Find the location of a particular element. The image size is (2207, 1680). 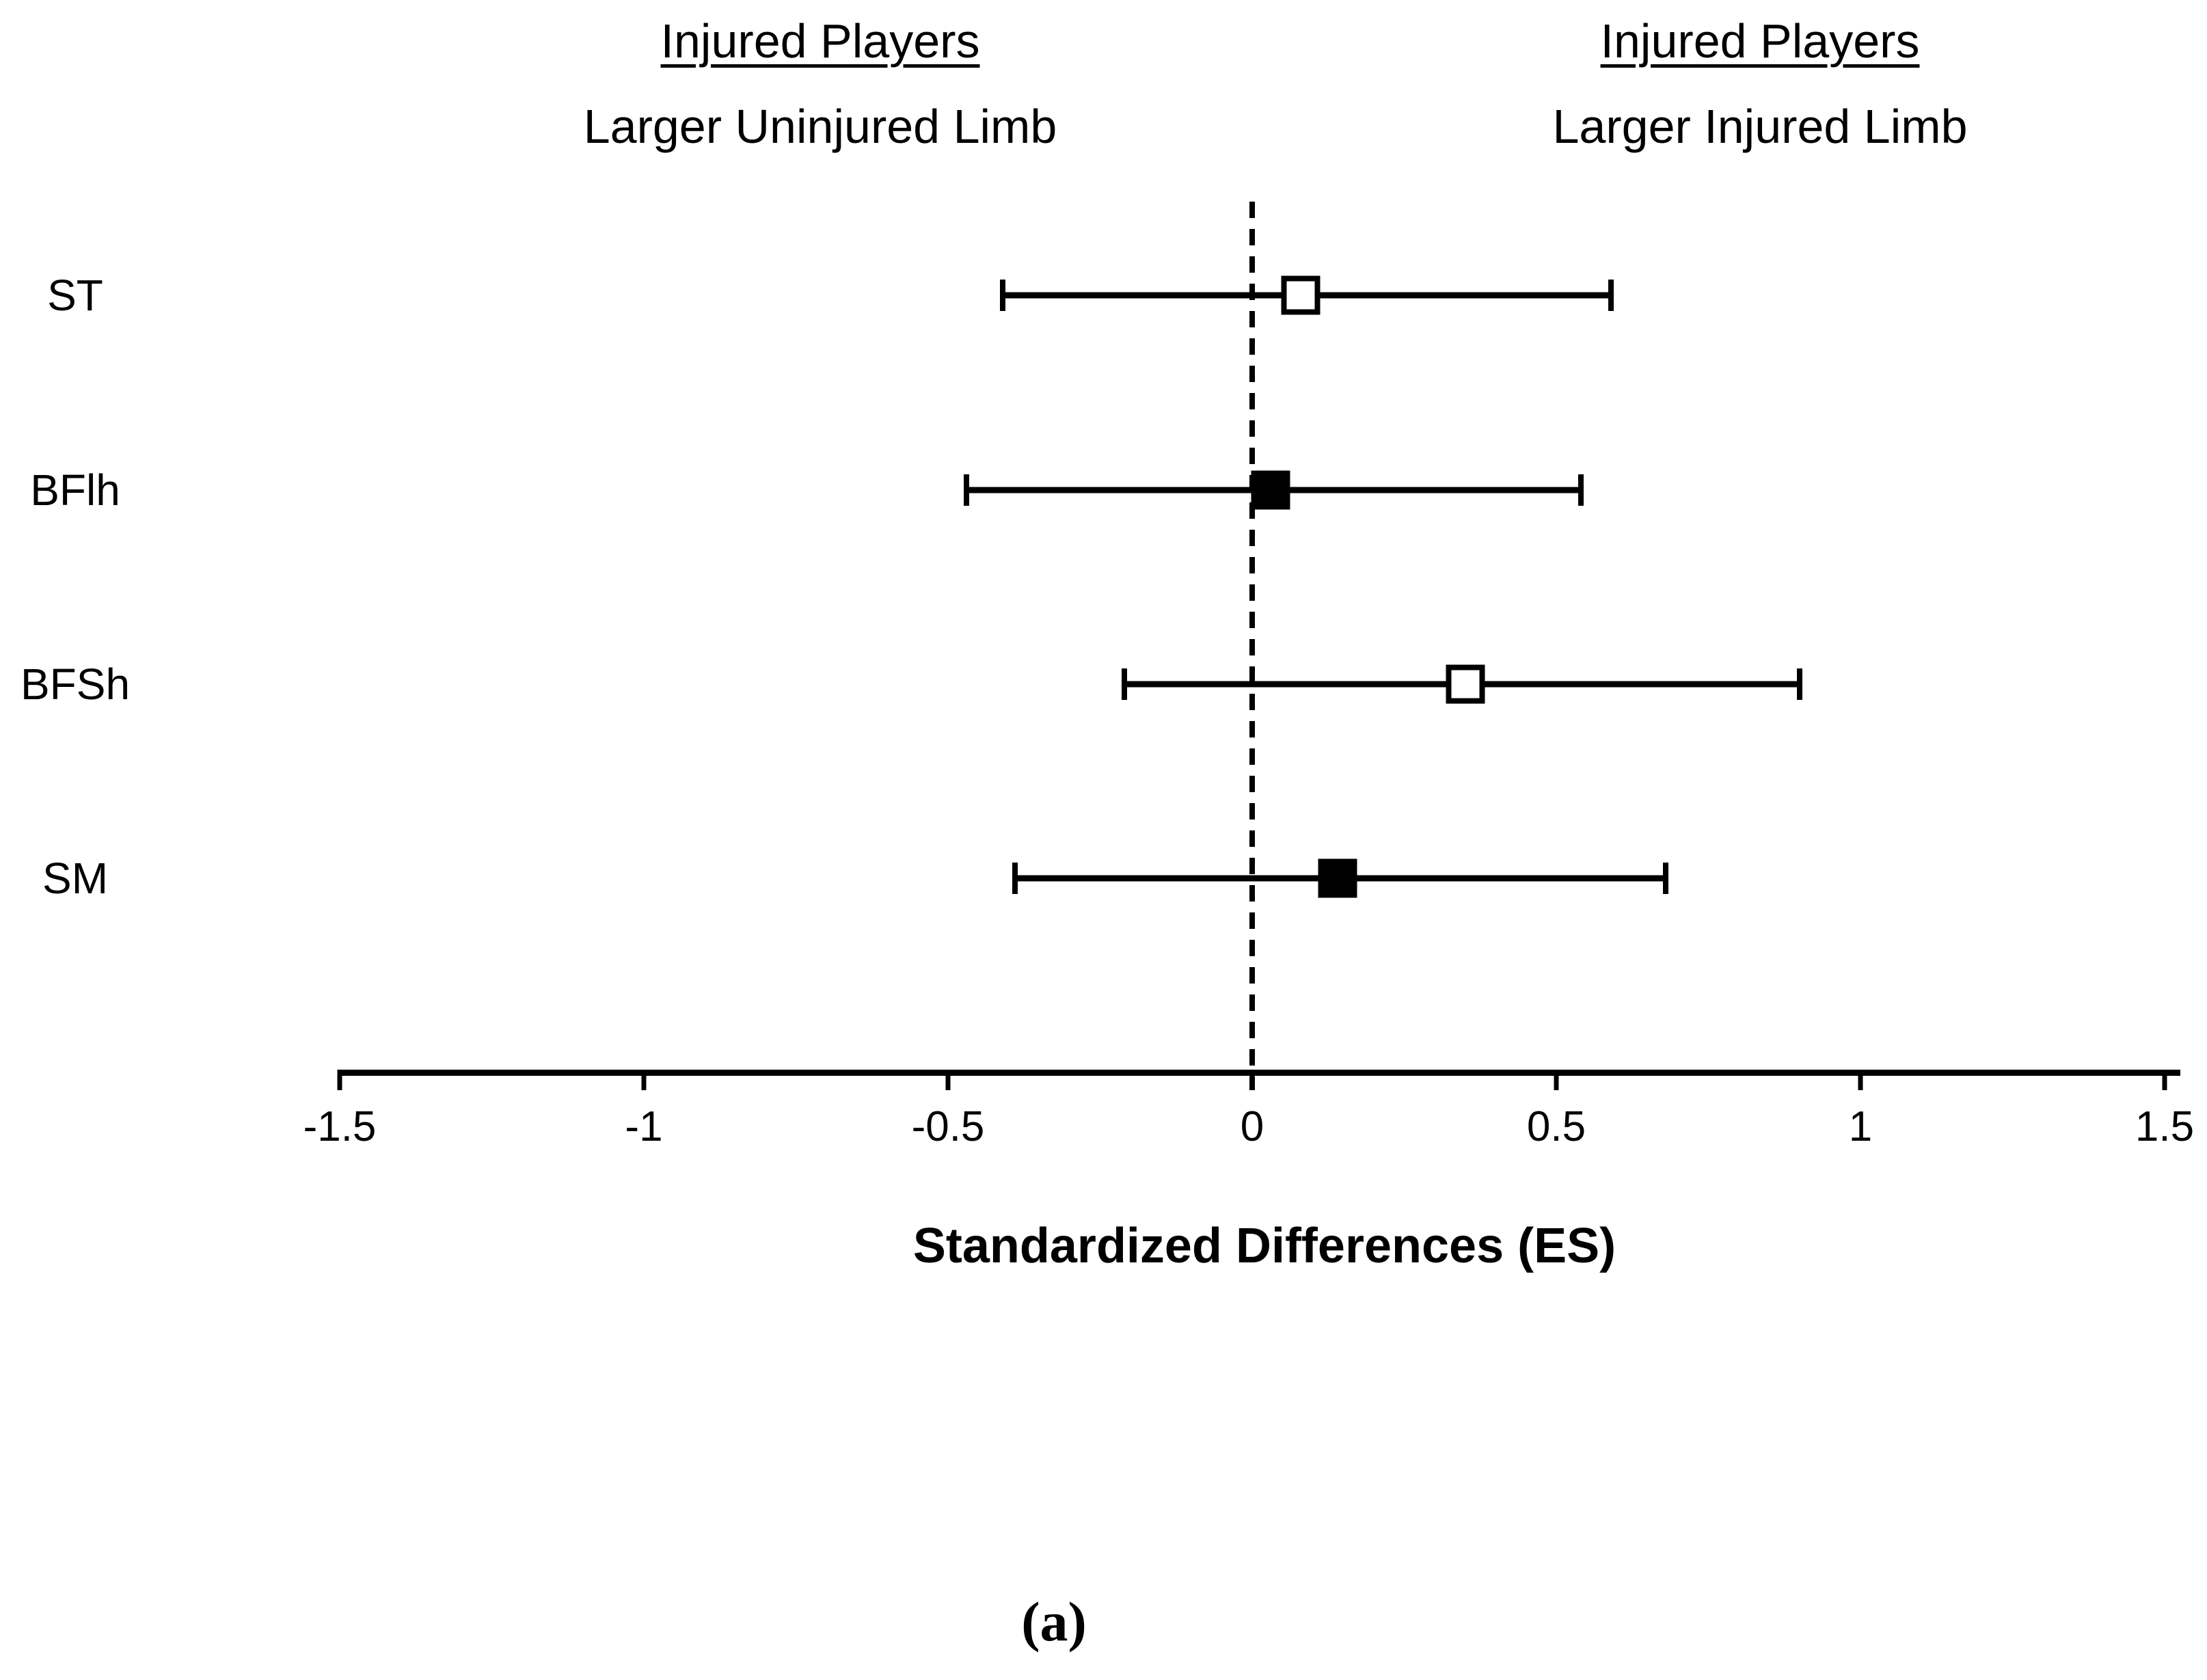

row-label-BFSh: BFSh is located at coordinates (75, 684).